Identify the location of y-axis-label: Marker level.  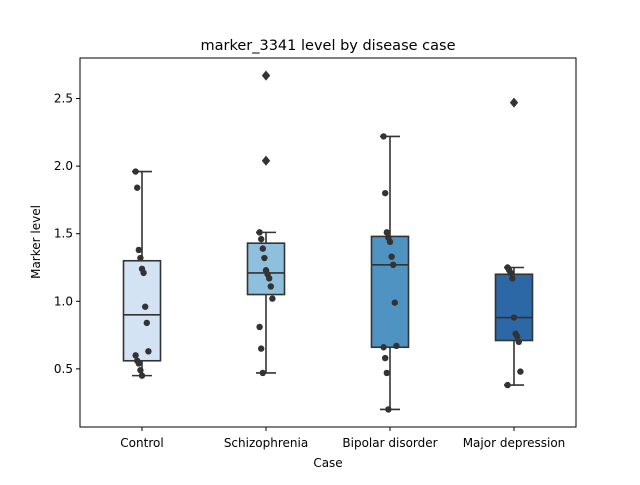
(36, 242).